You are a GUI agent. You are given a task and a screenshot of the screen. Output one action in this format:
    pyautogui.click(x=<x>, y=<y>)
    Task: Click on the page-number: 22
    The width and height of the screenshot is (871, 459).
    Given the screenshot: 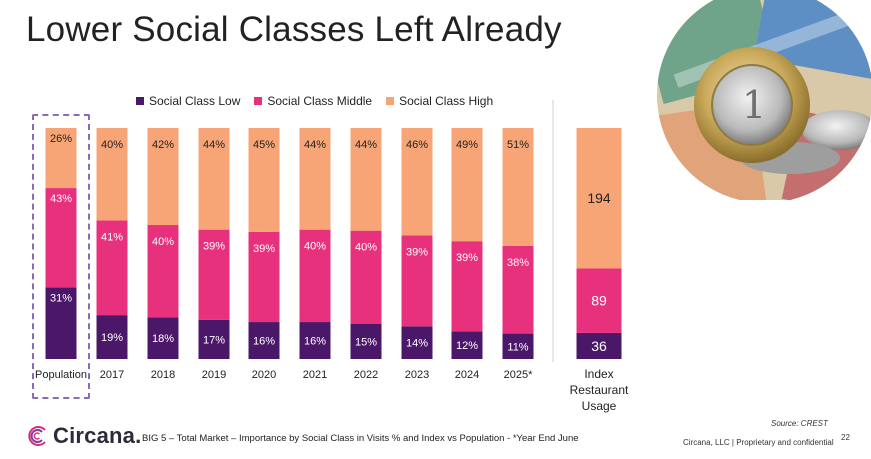 What is the action you would take?
    pyautogui.click(x=845, y=437)
    